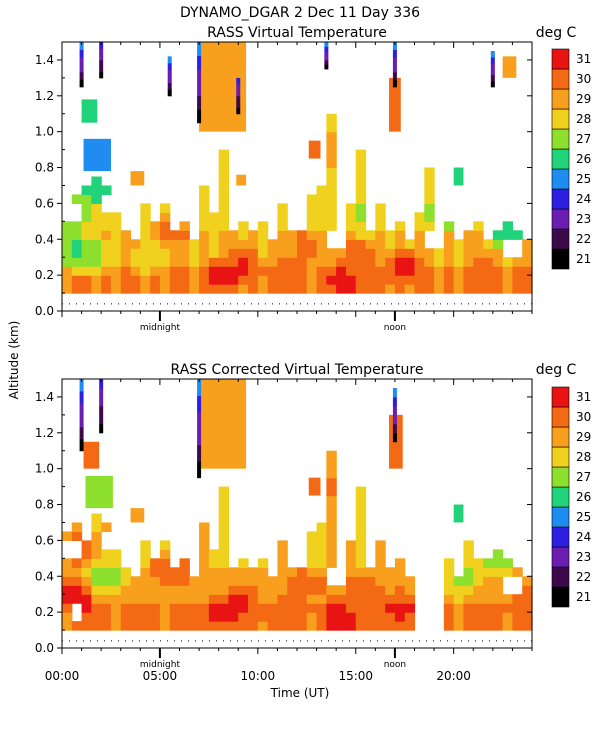 Image resolution: width=600 pixels, height=750 pixels. I want to click on colorbar-level-label: 25, so click(583, 179).